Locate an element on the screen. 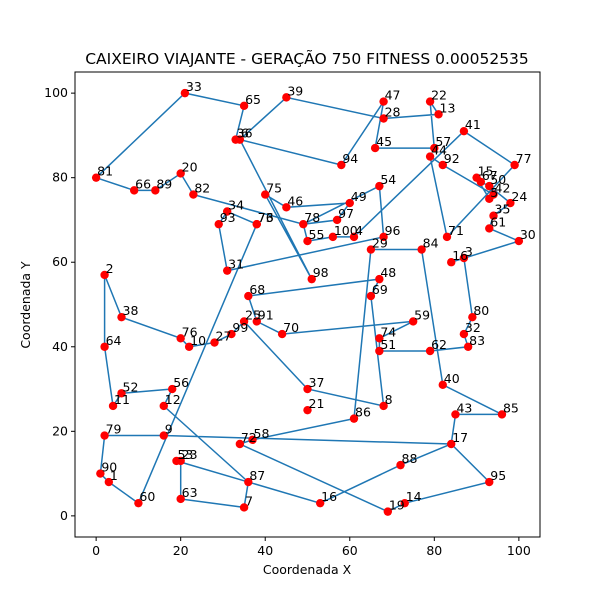 This screenshot has height=600, width=600. city-label: 59 is located at coordinates (422, 314).